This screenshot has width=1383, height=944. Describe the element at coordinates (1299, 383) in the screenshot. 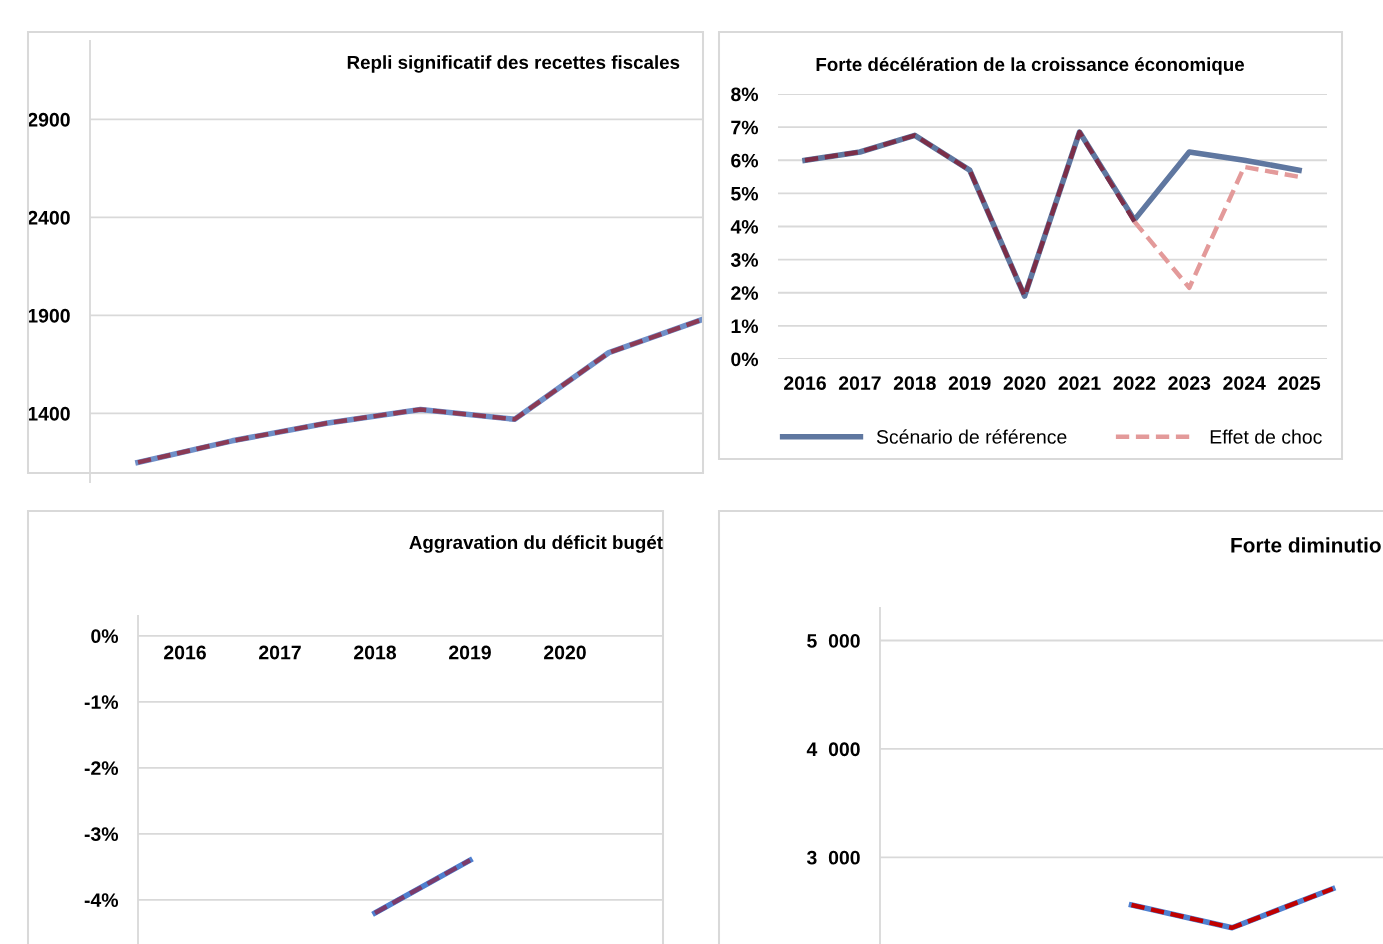

I see `x-tick-label: 2025` at that location.